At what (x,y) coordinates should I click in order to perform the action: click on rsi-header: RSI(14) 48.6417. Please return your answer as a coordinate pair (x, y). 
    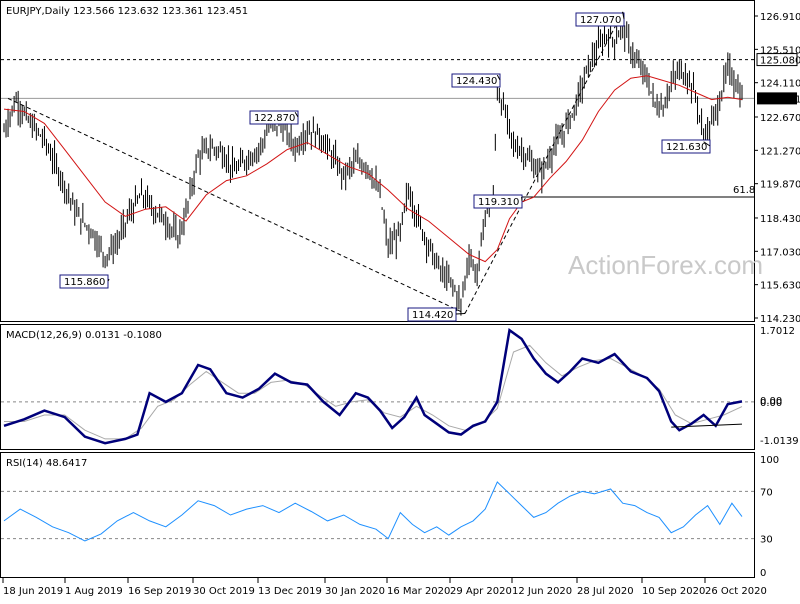
    Looking at the image, I should click on (46, 463).